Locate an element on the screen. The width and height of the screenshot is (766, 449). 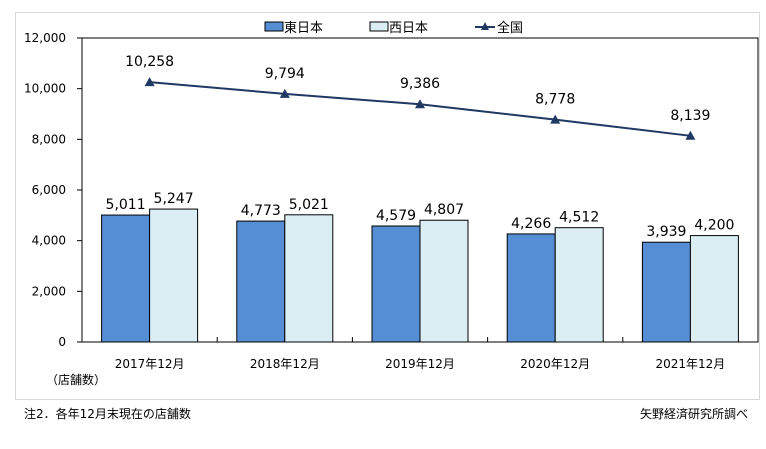
data-label: 4,579 is located at coordinates (396, 216).